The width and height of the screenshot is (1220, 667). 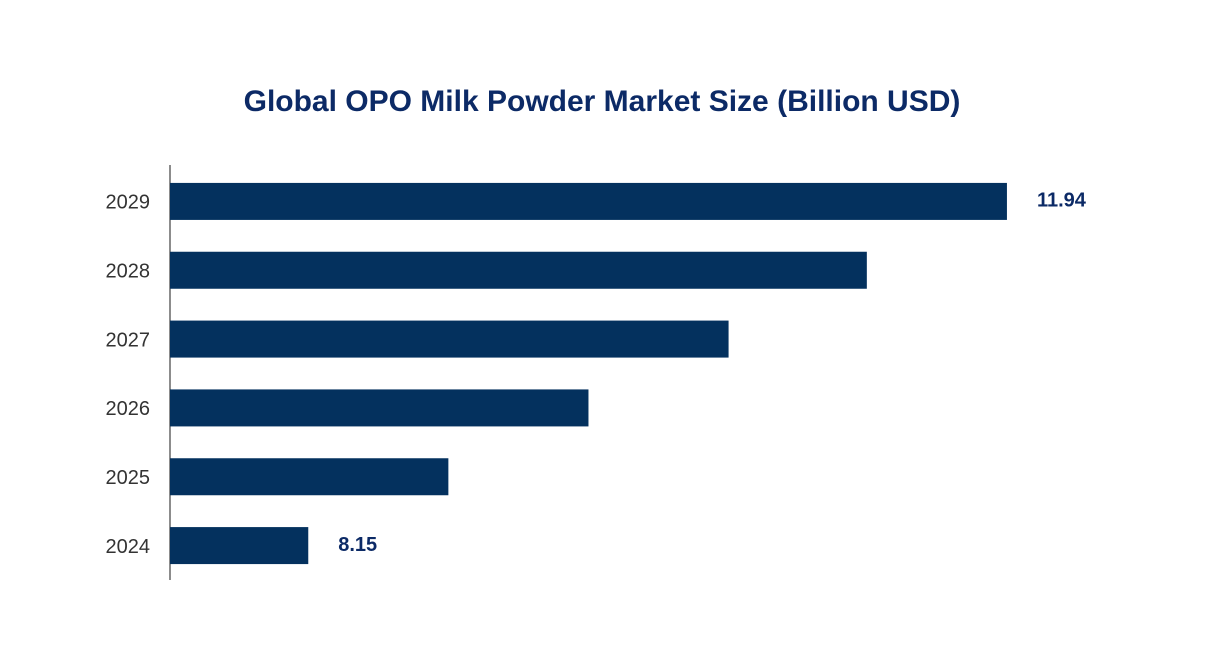 What do you see at coordinates (128, 409) in the screenshot?
I see `y-tick-label: 2026` at bounding box center [128, 409].